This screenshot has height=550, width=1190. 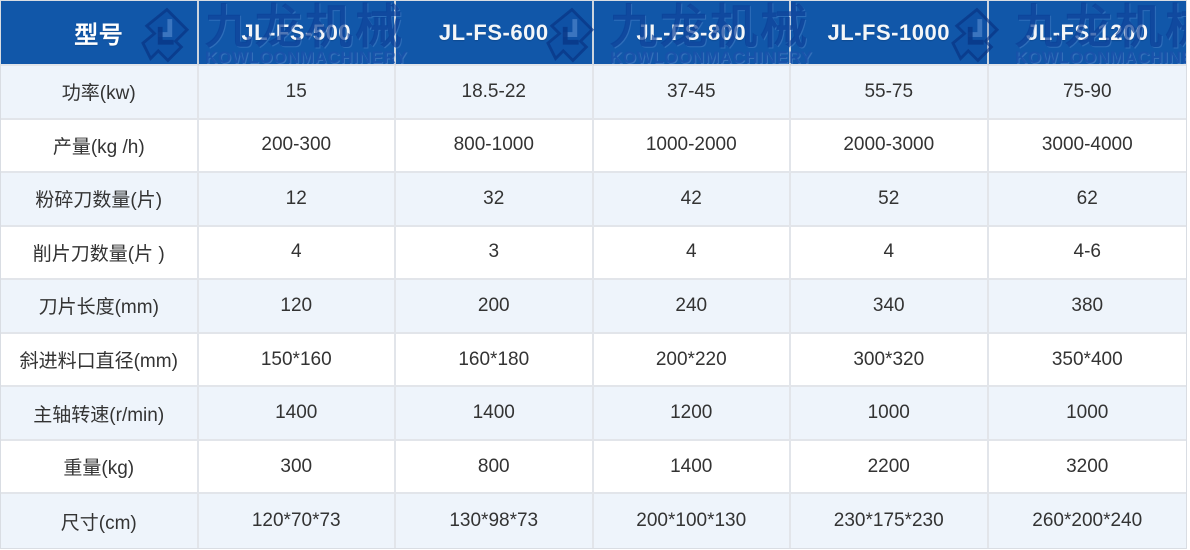 I want to click on header-cell-jl-fs-800: JL-FS-800, so click(x=692, y=33).